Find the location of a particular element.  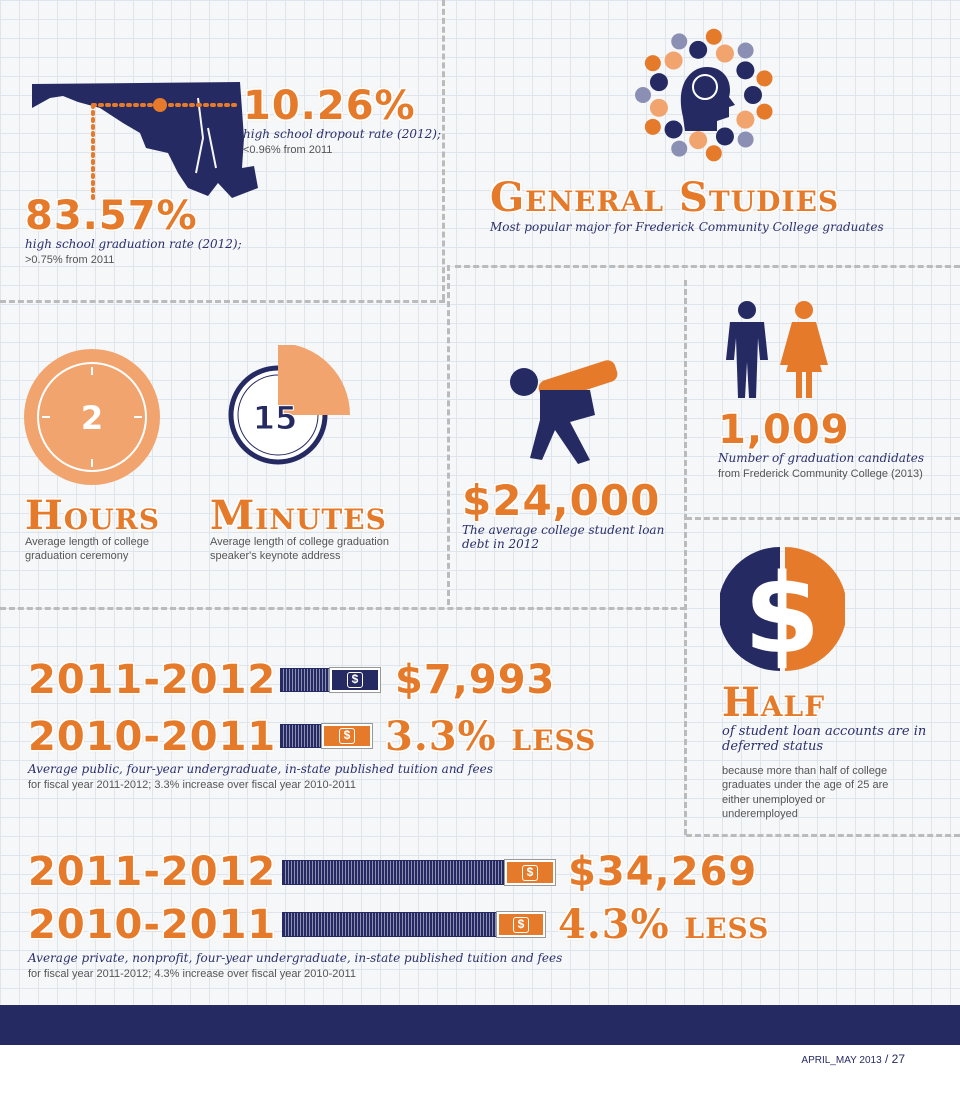

graduation-rate-caption: high school graduation rate (2012); is located at coordinates (133, 244).